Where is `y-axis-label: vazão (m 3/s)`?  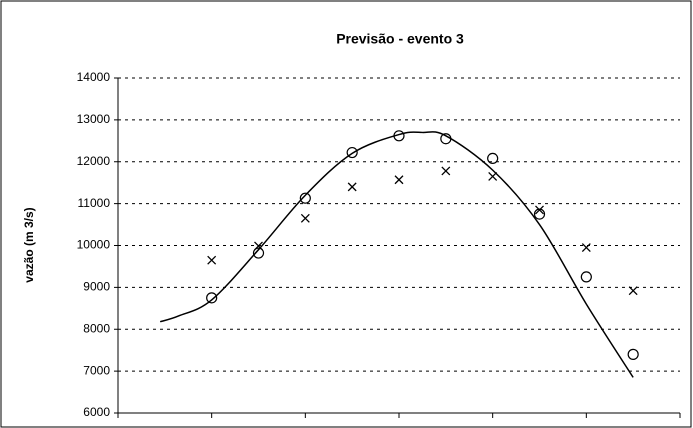 y-axis-label: vazão (m 3/s) is located at coordinates (29, 244).